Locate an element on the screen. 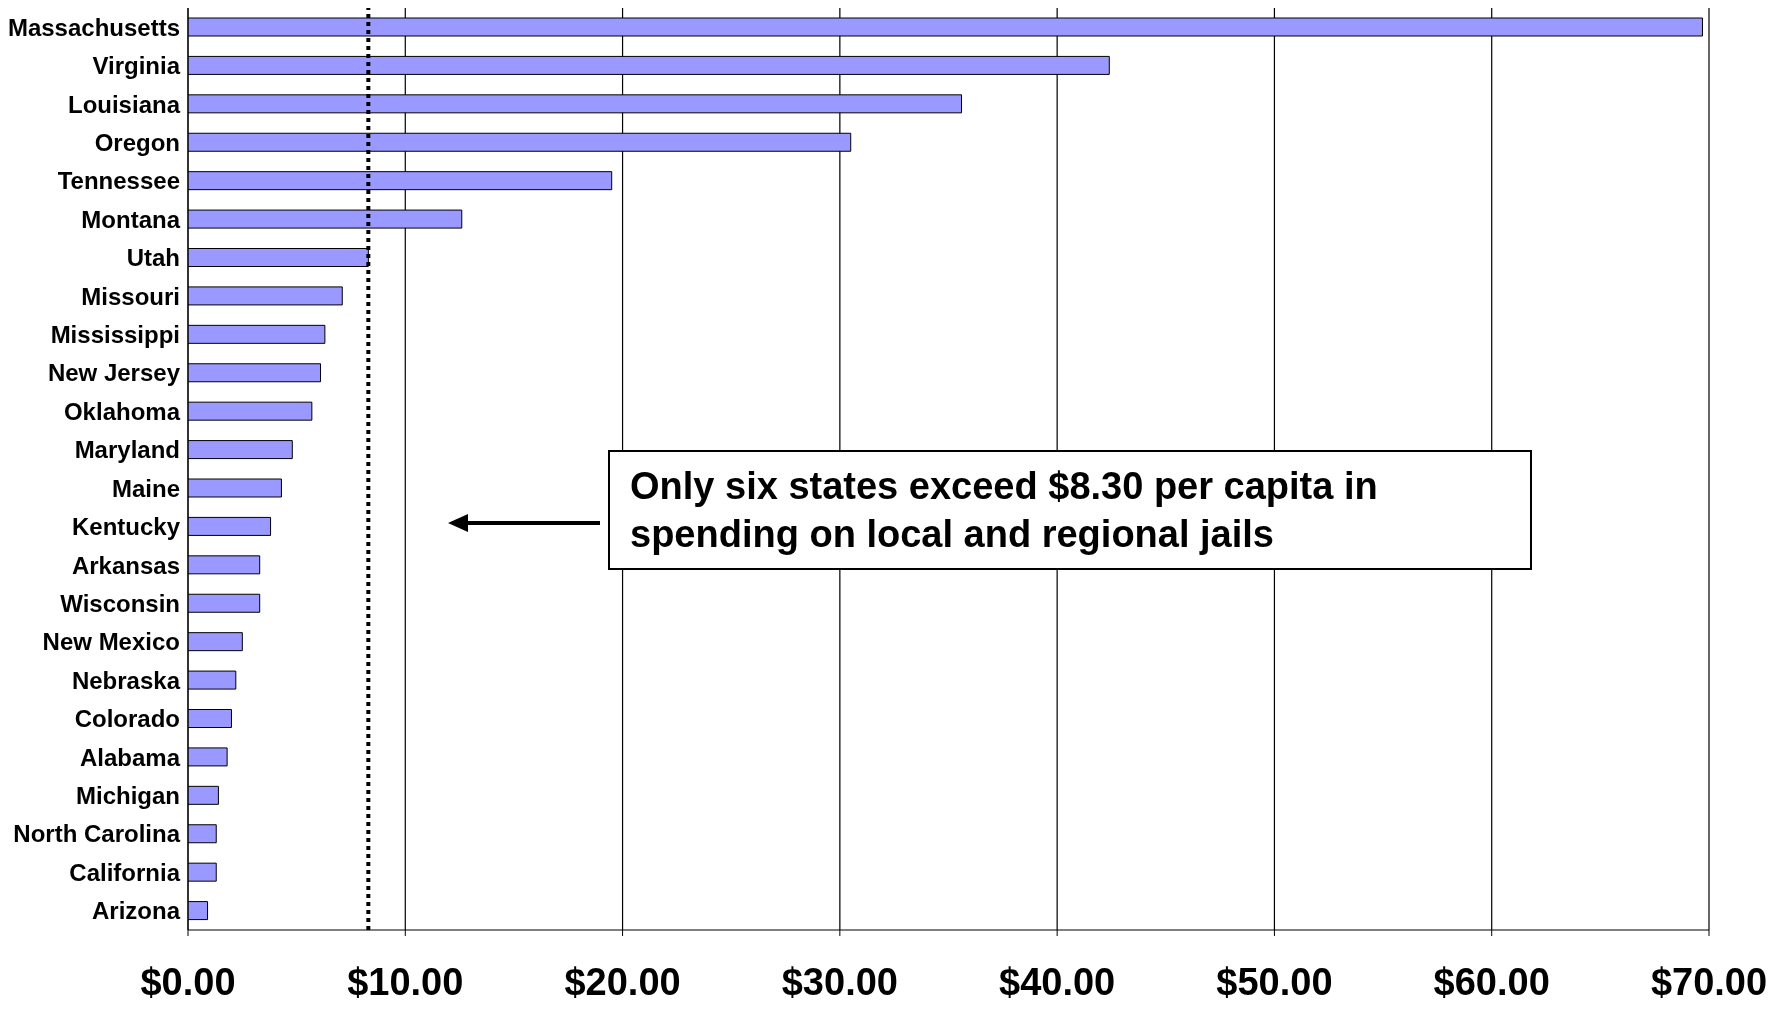 This screenshot has width=1777, height=1028. x-tick-label: $60.00 is located at coordinates (1491, 981).